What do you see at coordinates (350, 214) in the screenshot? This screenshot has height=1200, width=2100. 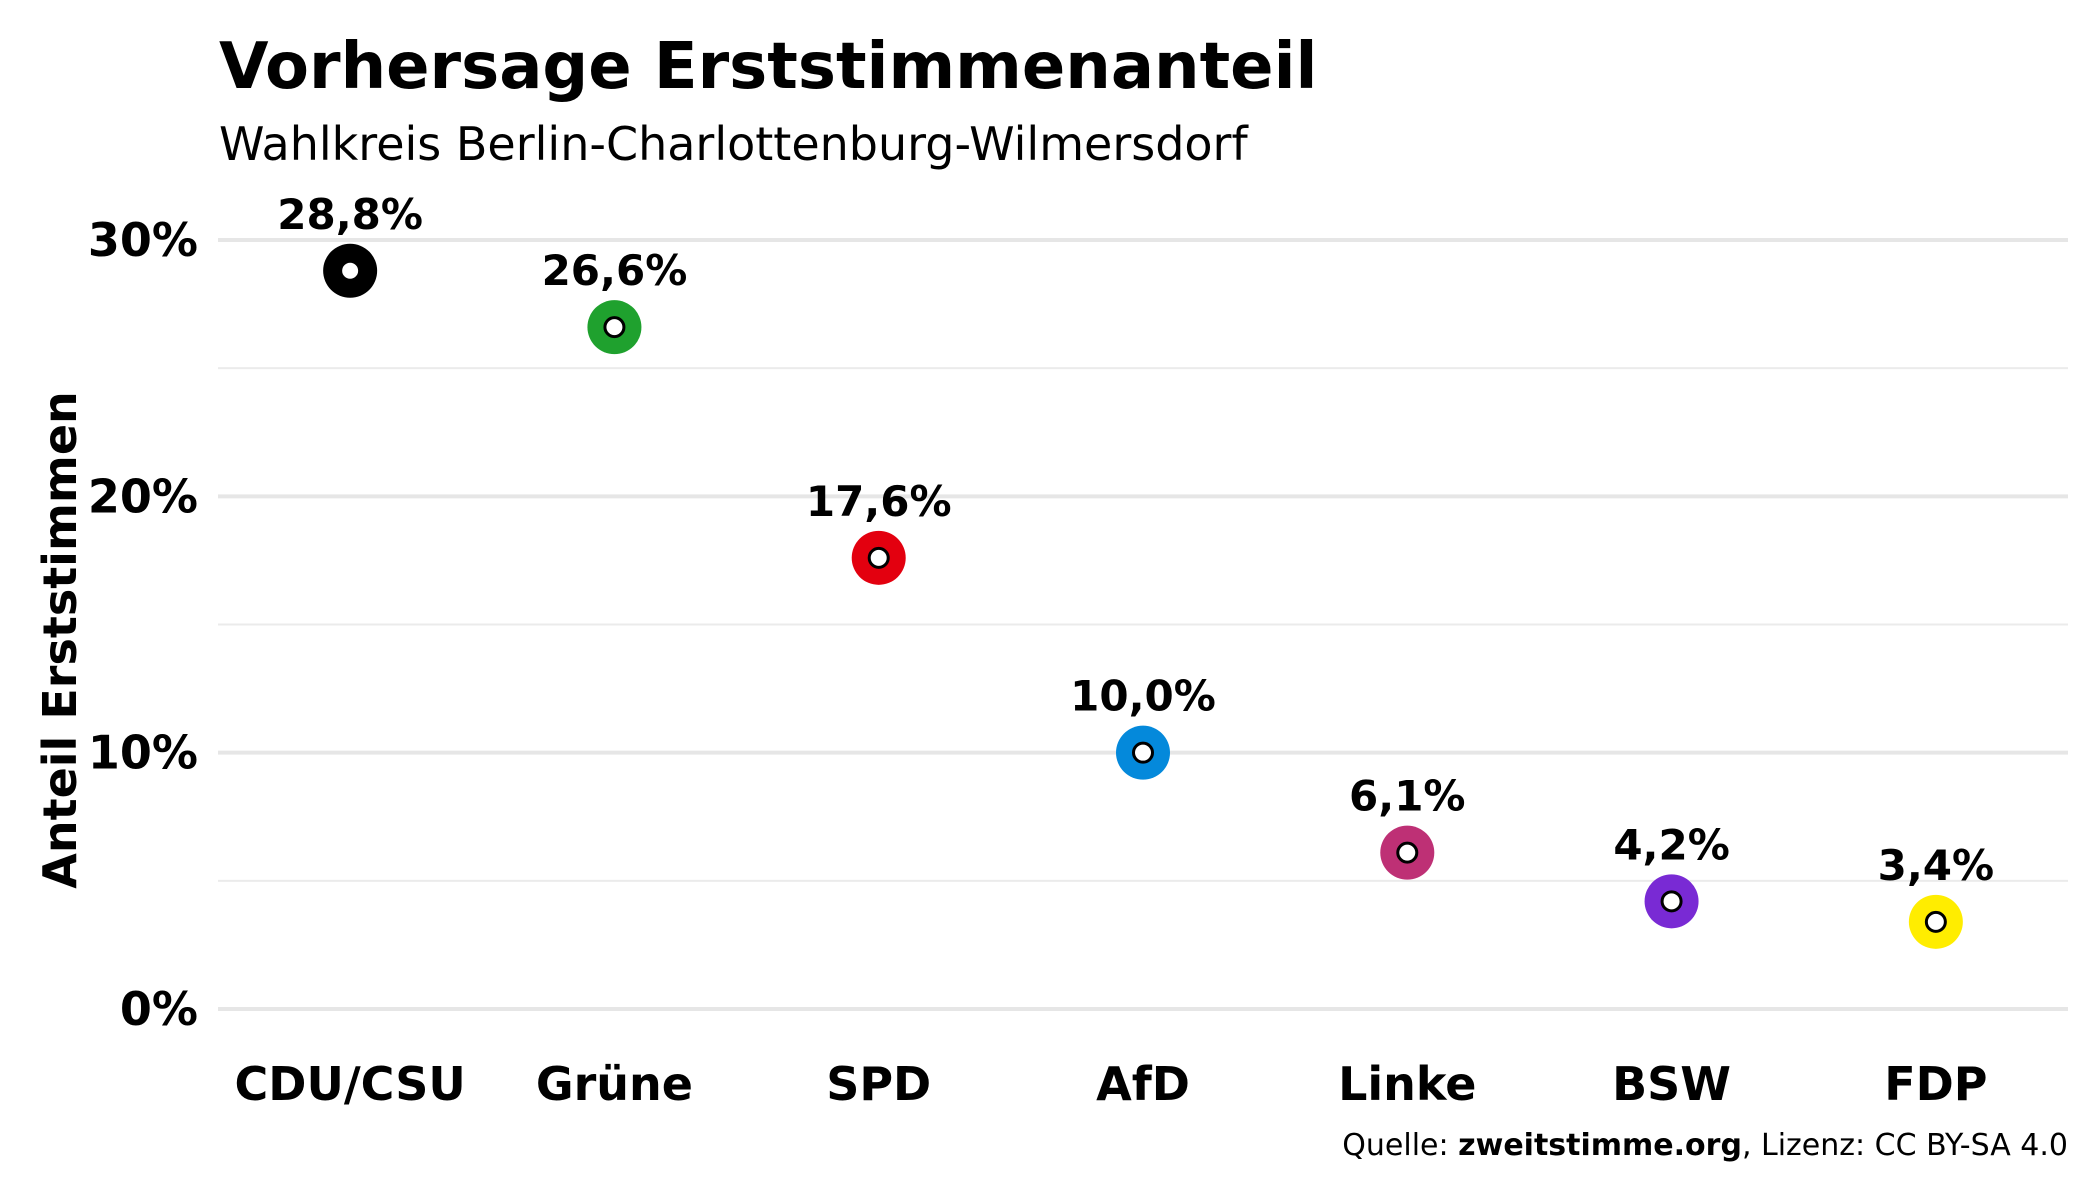 I see `data-label: 28,8%` at bounding box center [350, 214].